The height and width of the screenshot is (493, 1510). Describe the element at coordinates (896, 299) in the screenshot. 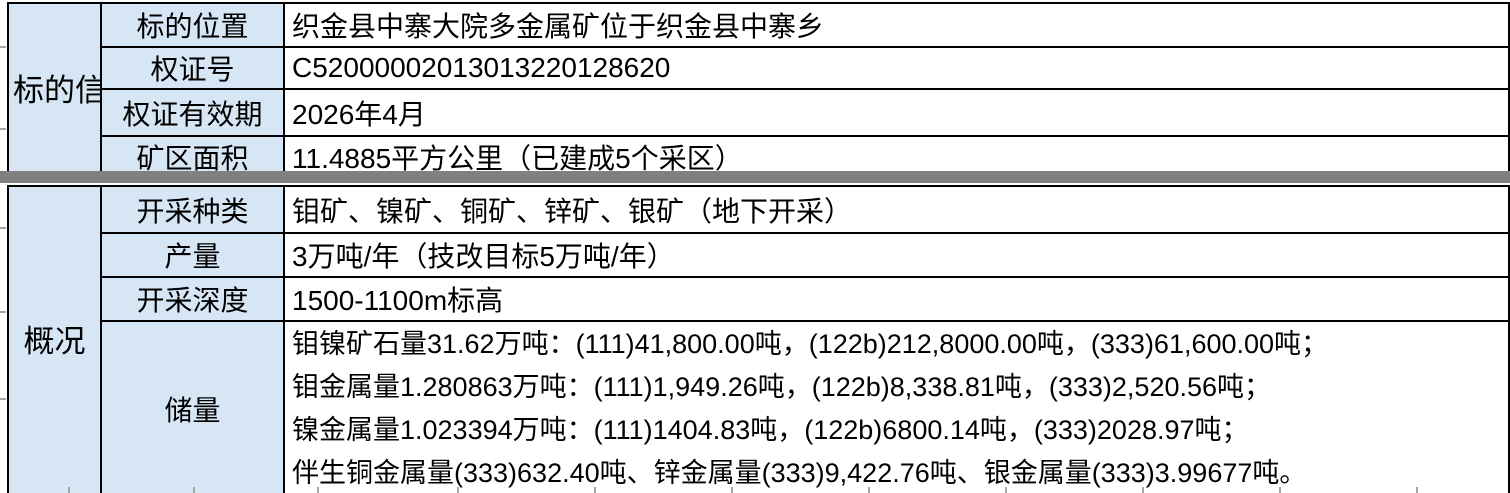

I see `value-cell-mining-depth: 1500-1100m标高` at that location.